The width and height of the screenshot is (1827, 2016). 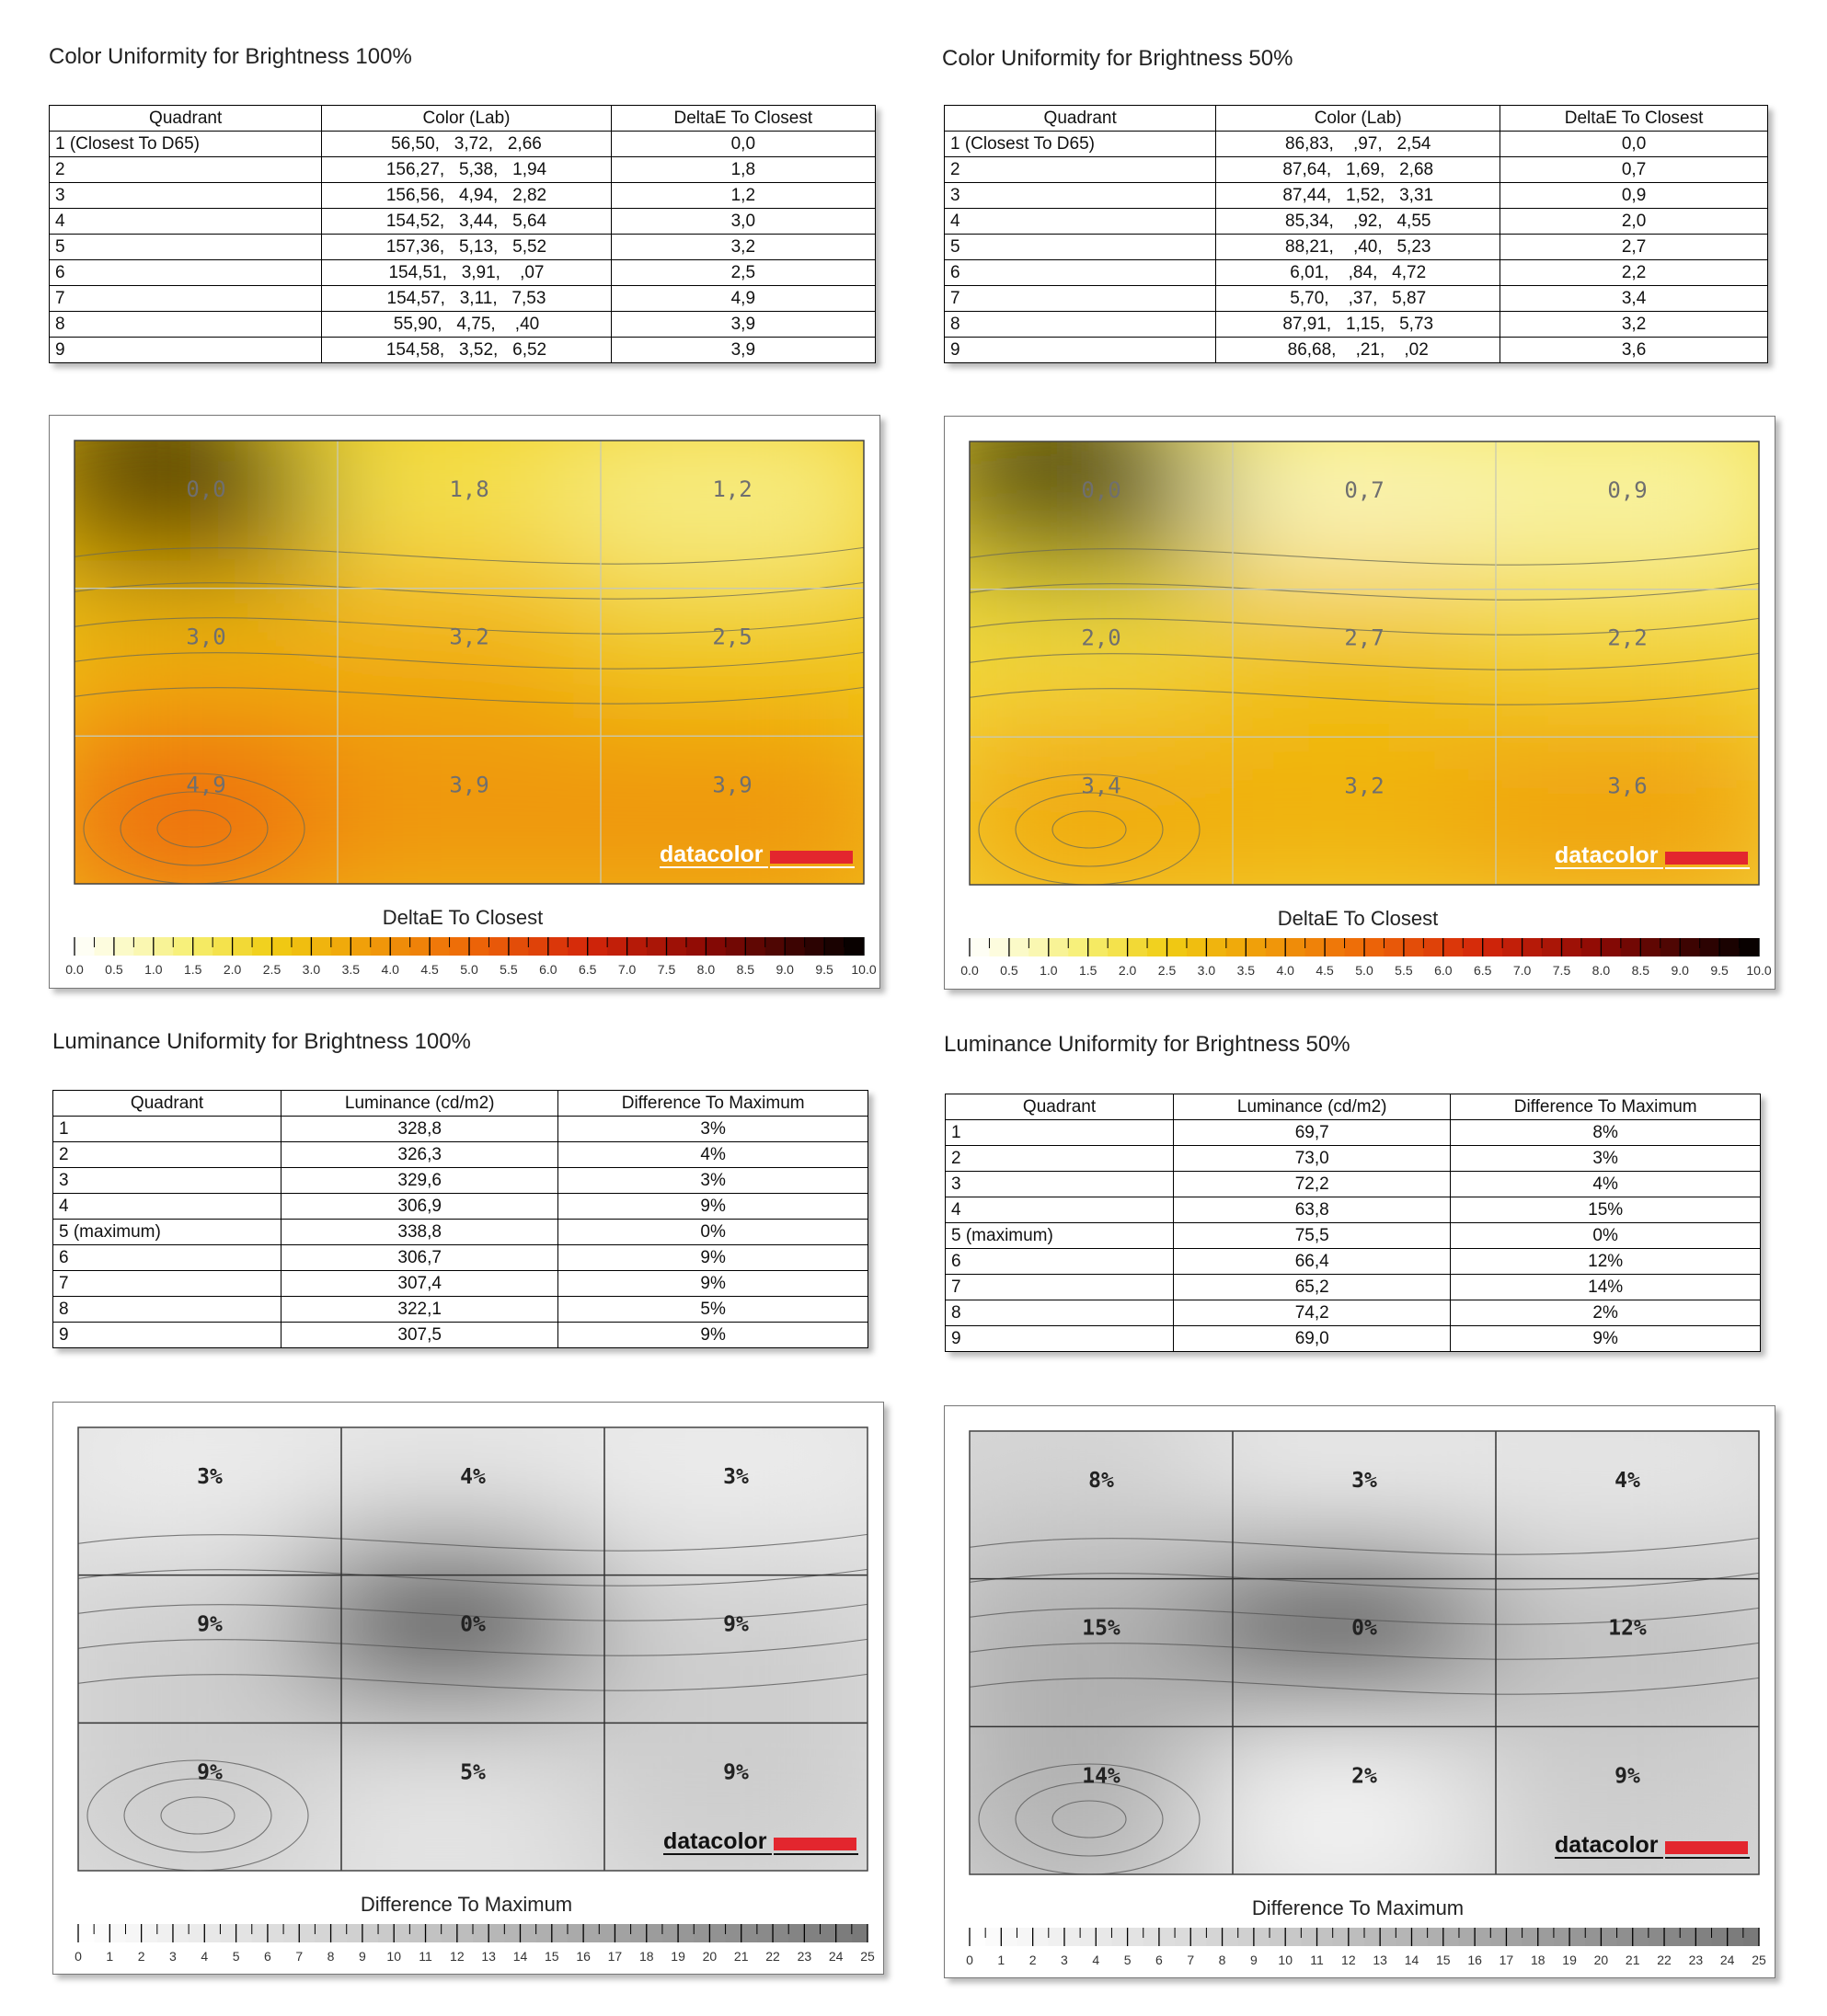 What do you see at coordinates (1080, 247) in the screenshot?
I see `table-cell: 5` at bounding box center [1080, 247].